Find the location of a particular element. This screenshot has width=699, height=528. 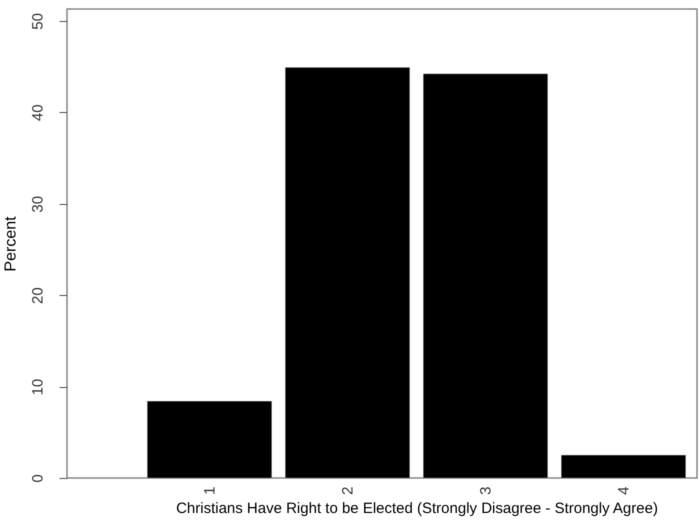

y-tick-label: 30 is located at coordinates (38, 204).